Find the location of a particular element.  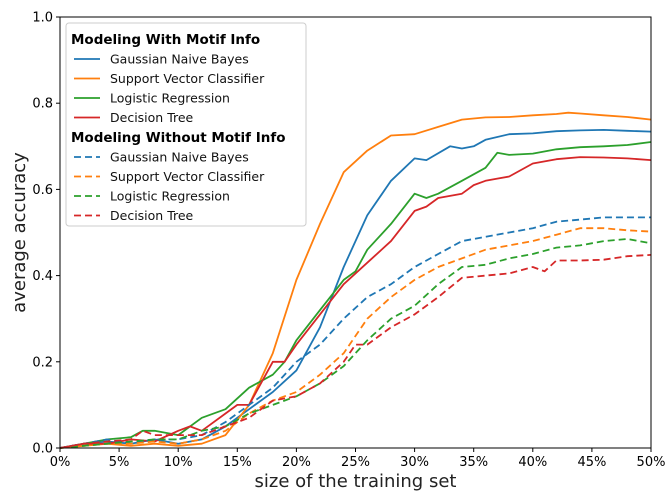

x-tick-label: 30% is located at coordinates (414, 462).